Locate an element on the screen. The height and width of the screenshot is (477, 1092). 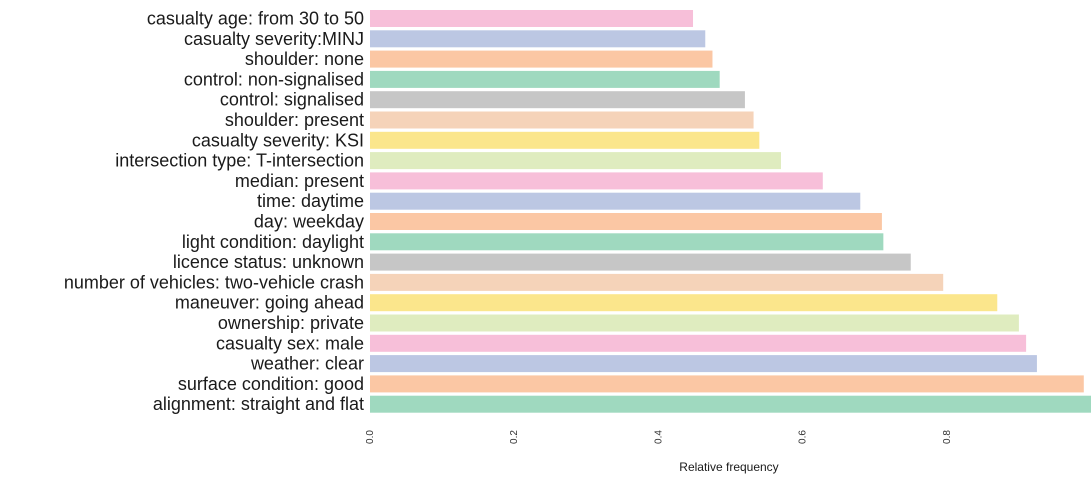
category-label: weather: clear is located at coordinates (307, 364).